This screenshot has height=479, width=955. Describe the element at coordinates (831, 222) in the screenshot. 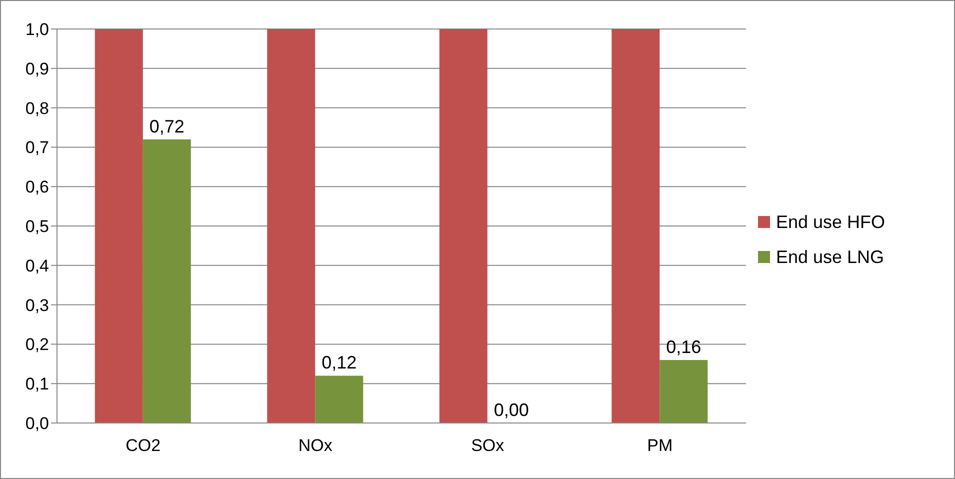

I see `legend-label: End use HFO` at that location.